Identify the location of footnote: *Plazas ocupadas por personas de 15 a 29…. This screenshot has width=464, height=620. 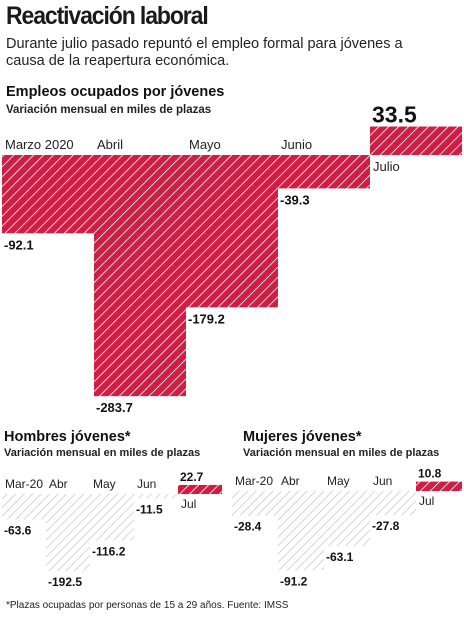
(147, 605).